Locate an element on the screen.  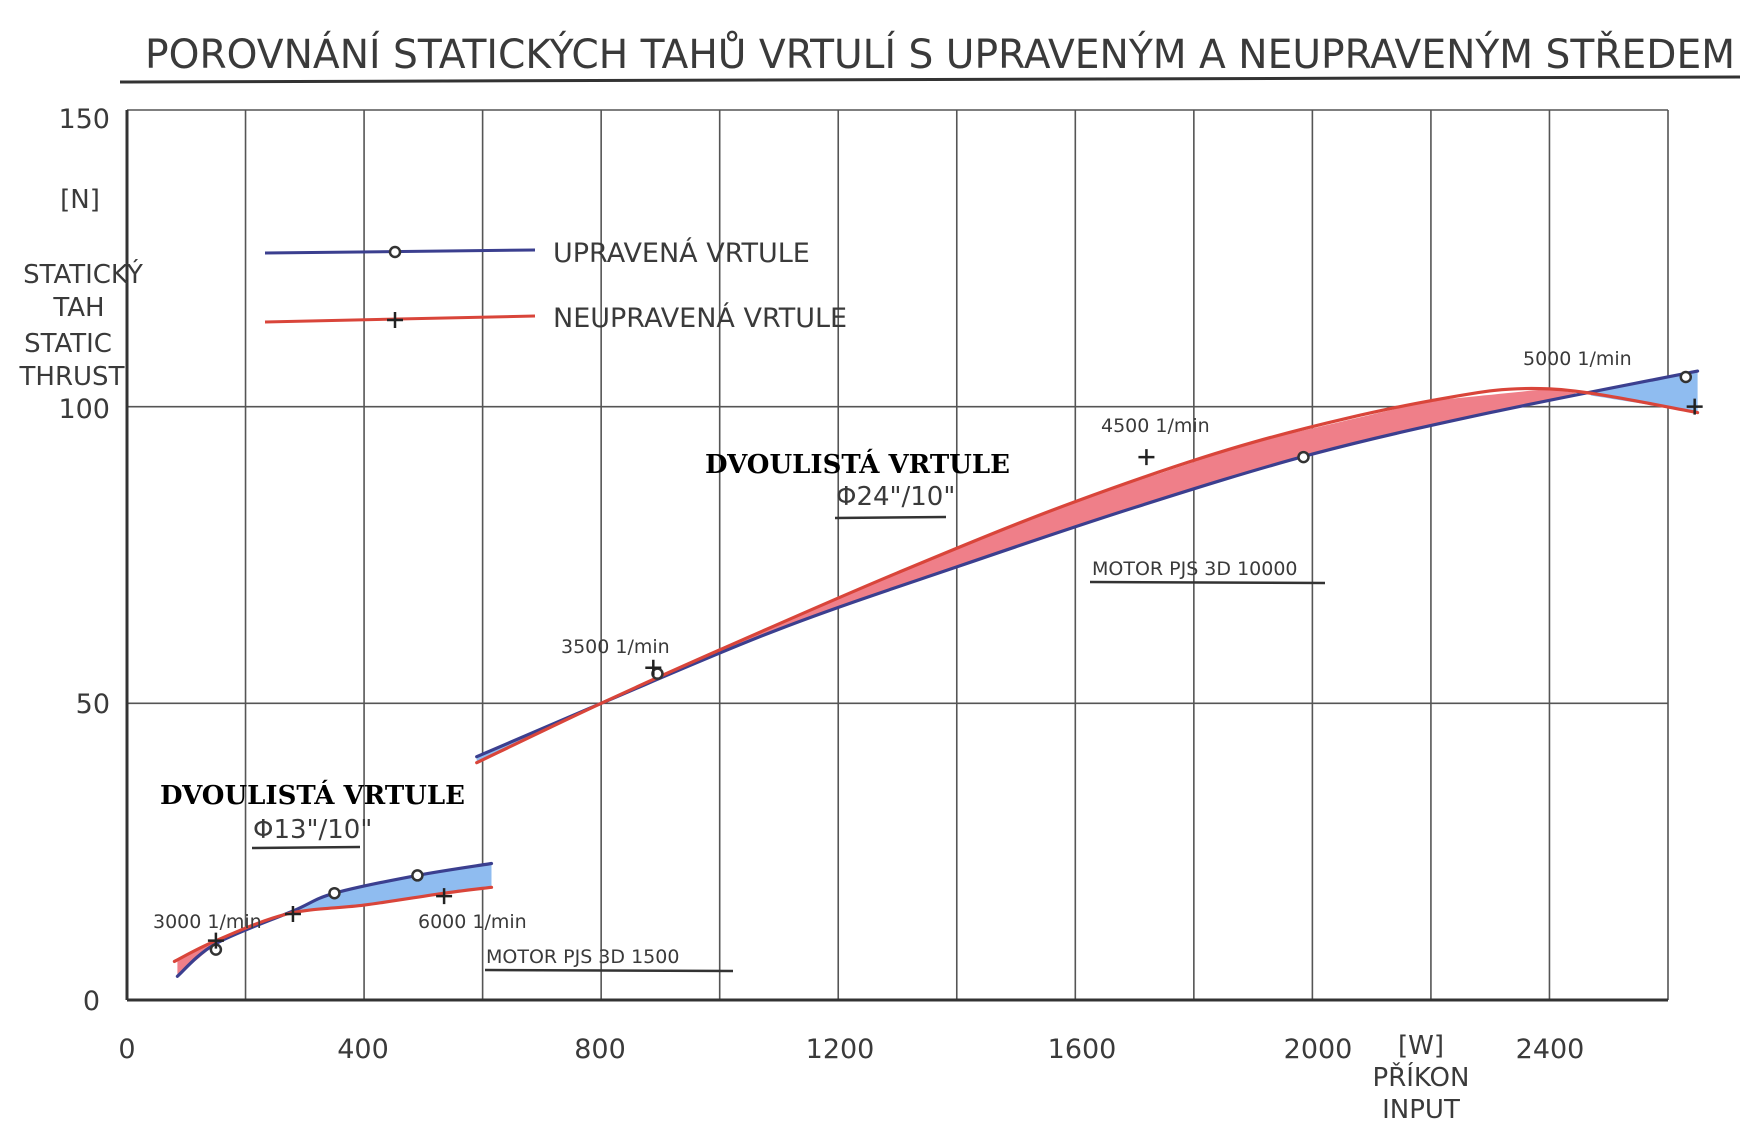
large-propeller-size: Φ24"/10" is located at coordinates (895, 497).